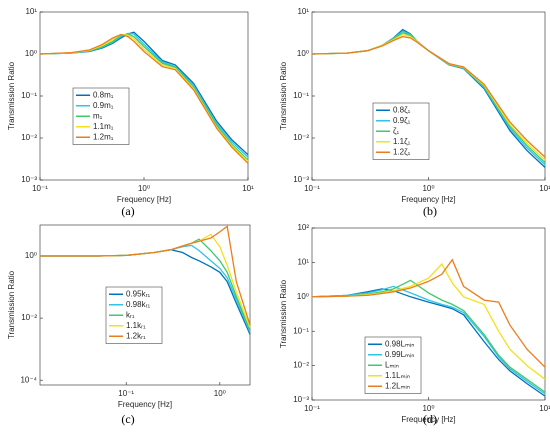 This screenshot has height=432, width=550. What do you see at coordinates (98, 115) in the screenshot?
I see `legend-label: m₁` at bounding box center [98, 115].